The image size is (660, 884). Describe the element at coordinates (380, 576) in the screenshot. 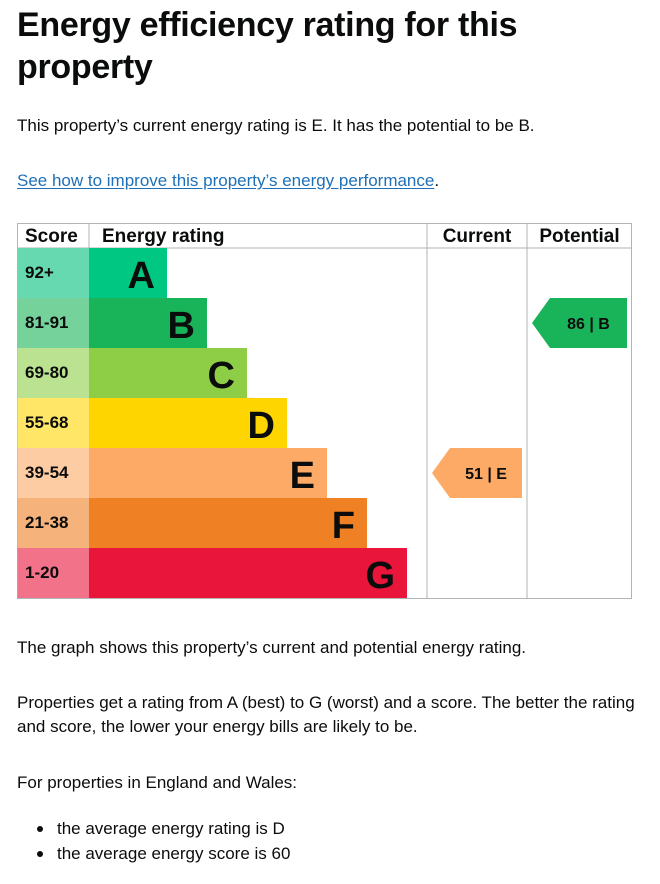

I see `rating-letter-g: G` at that location.